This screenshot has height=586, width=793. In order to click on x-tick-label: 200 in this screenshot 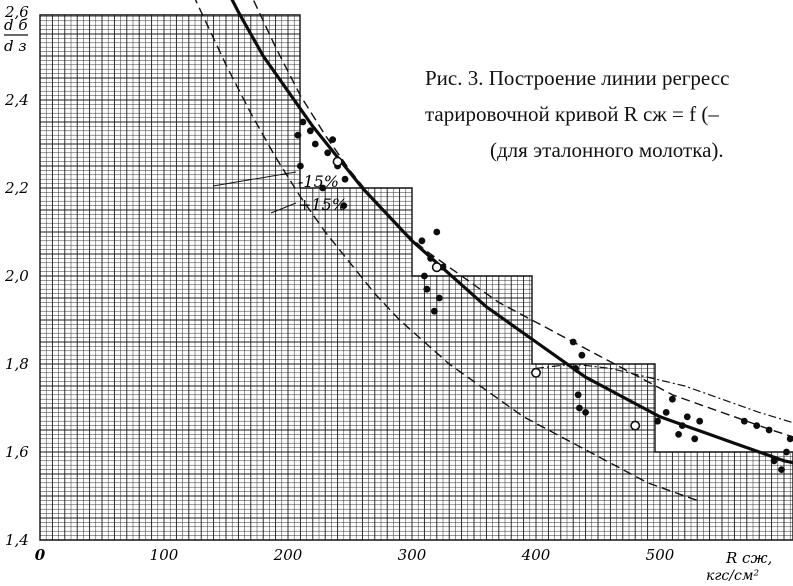, I will do `click(288, 555)`.